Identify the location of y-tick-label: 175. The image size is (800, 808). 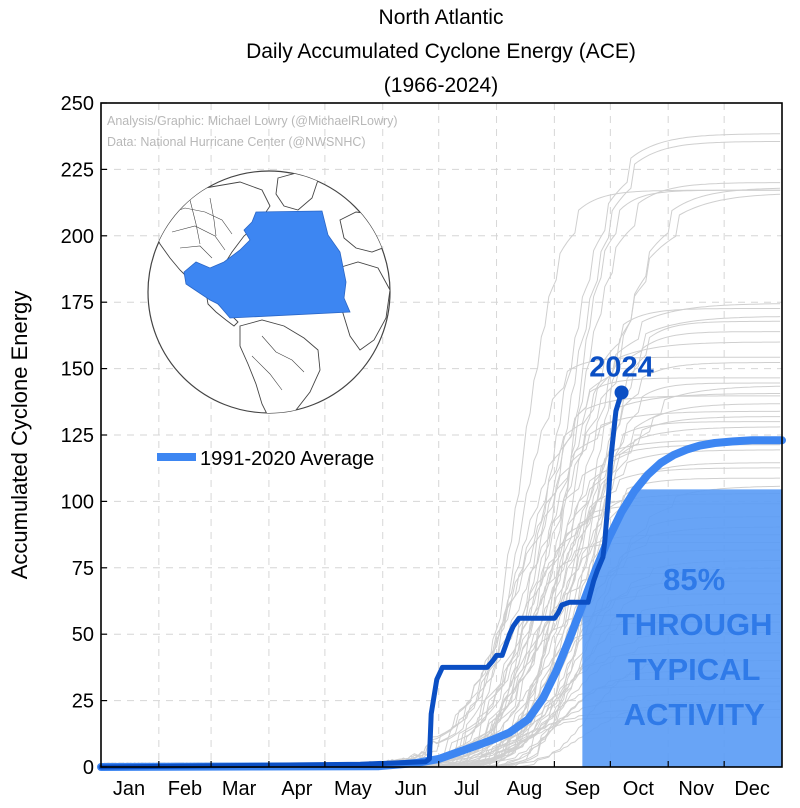
(77, 303).